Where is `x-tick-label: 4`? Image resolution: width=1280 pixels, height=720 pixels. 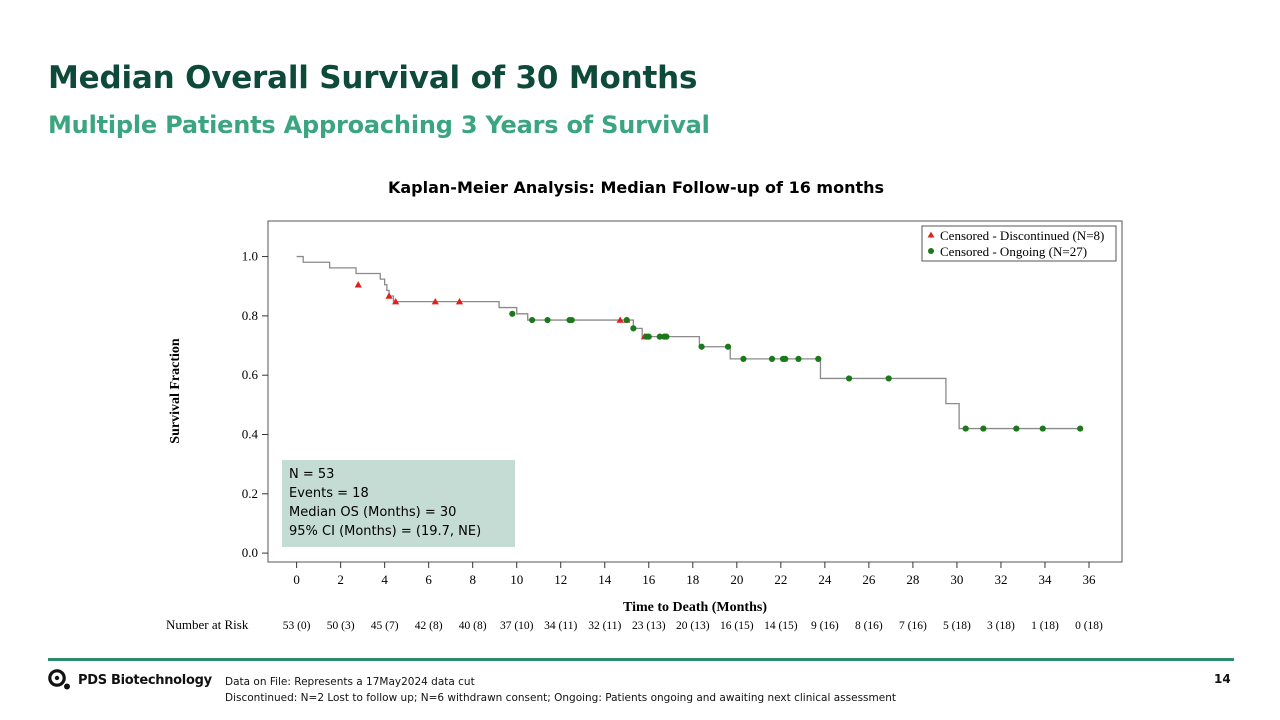
x-tick-label: 4 is located at coordinates (384, 579).